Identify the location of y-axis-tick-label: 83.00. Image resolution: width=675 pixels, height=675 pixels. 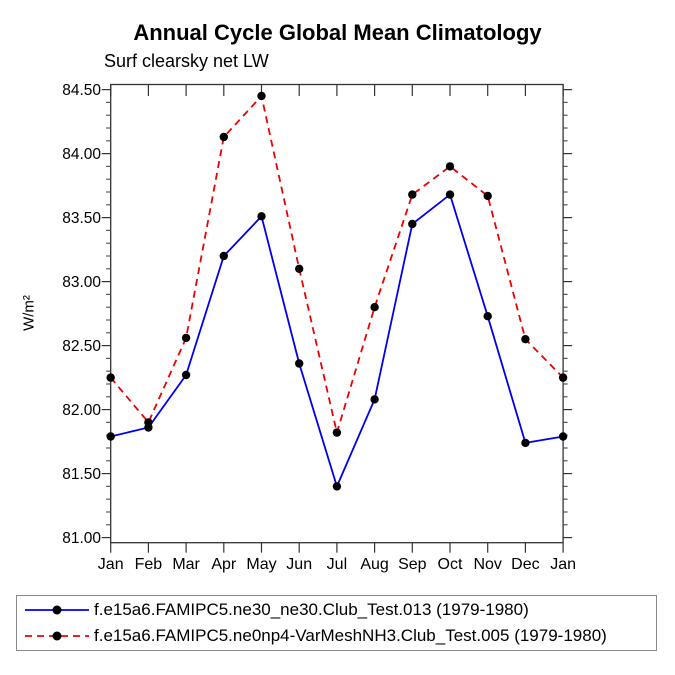
(81, 282).